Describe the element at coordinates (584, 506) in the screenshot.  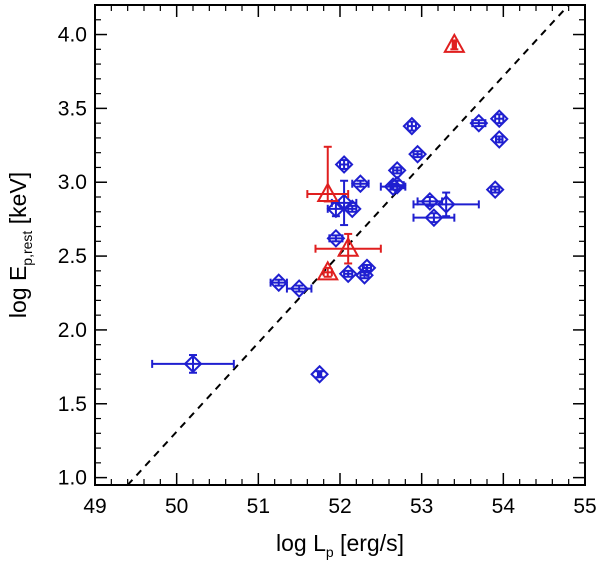
I see `x-tick-label: 55` at that location.